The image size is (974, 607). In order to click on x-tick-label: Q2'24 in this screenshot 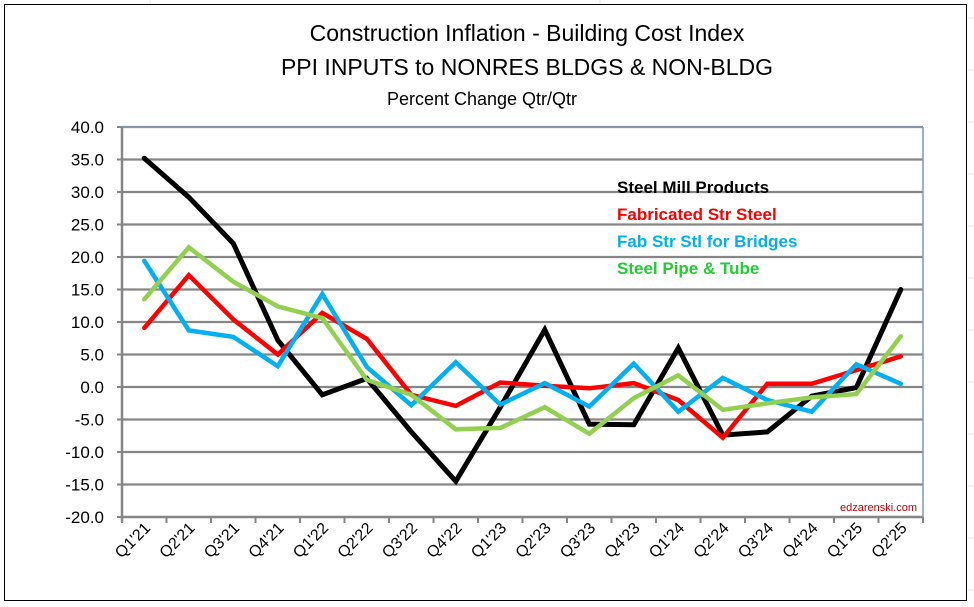, I will do `click(712, 541)`.